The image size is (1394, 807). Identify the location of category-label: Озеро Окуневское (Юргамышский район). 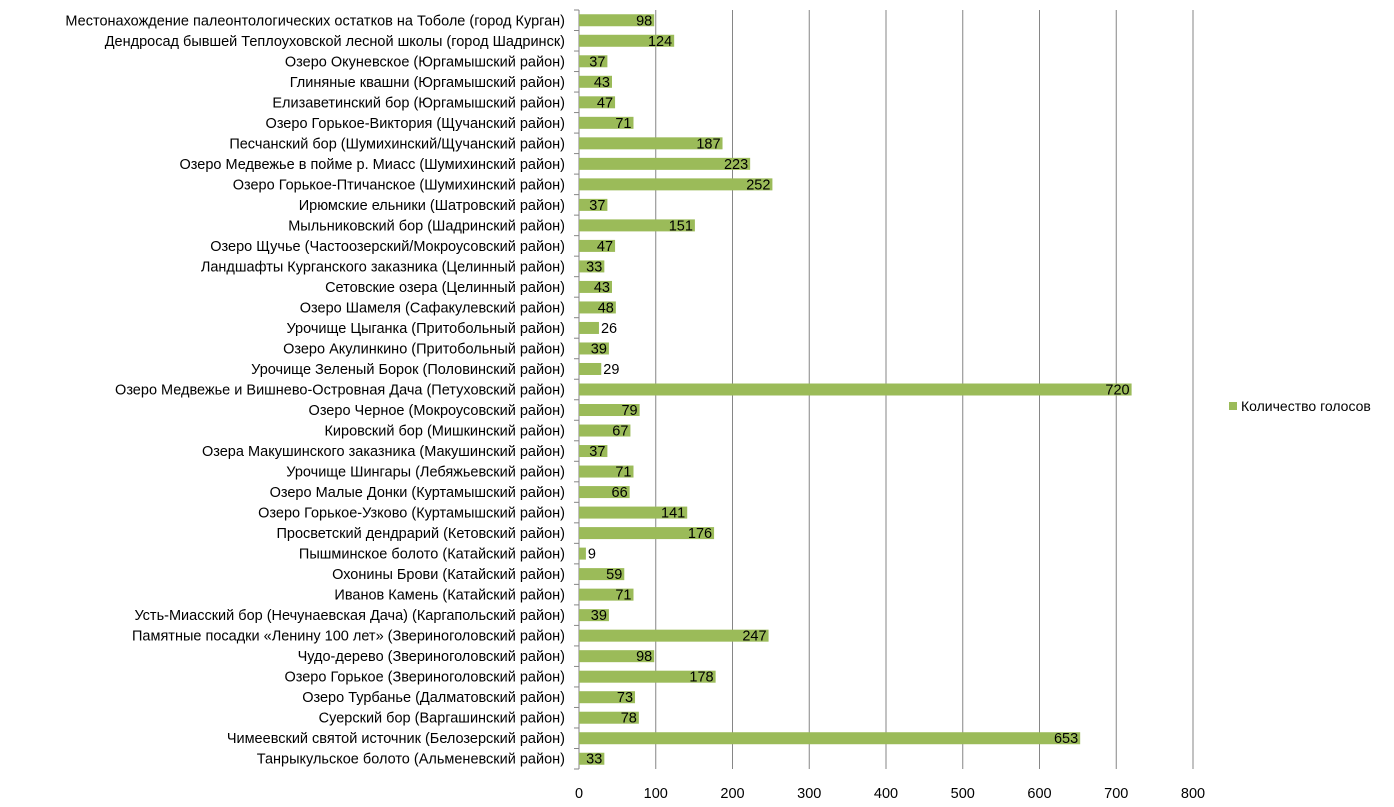
(425, 62).